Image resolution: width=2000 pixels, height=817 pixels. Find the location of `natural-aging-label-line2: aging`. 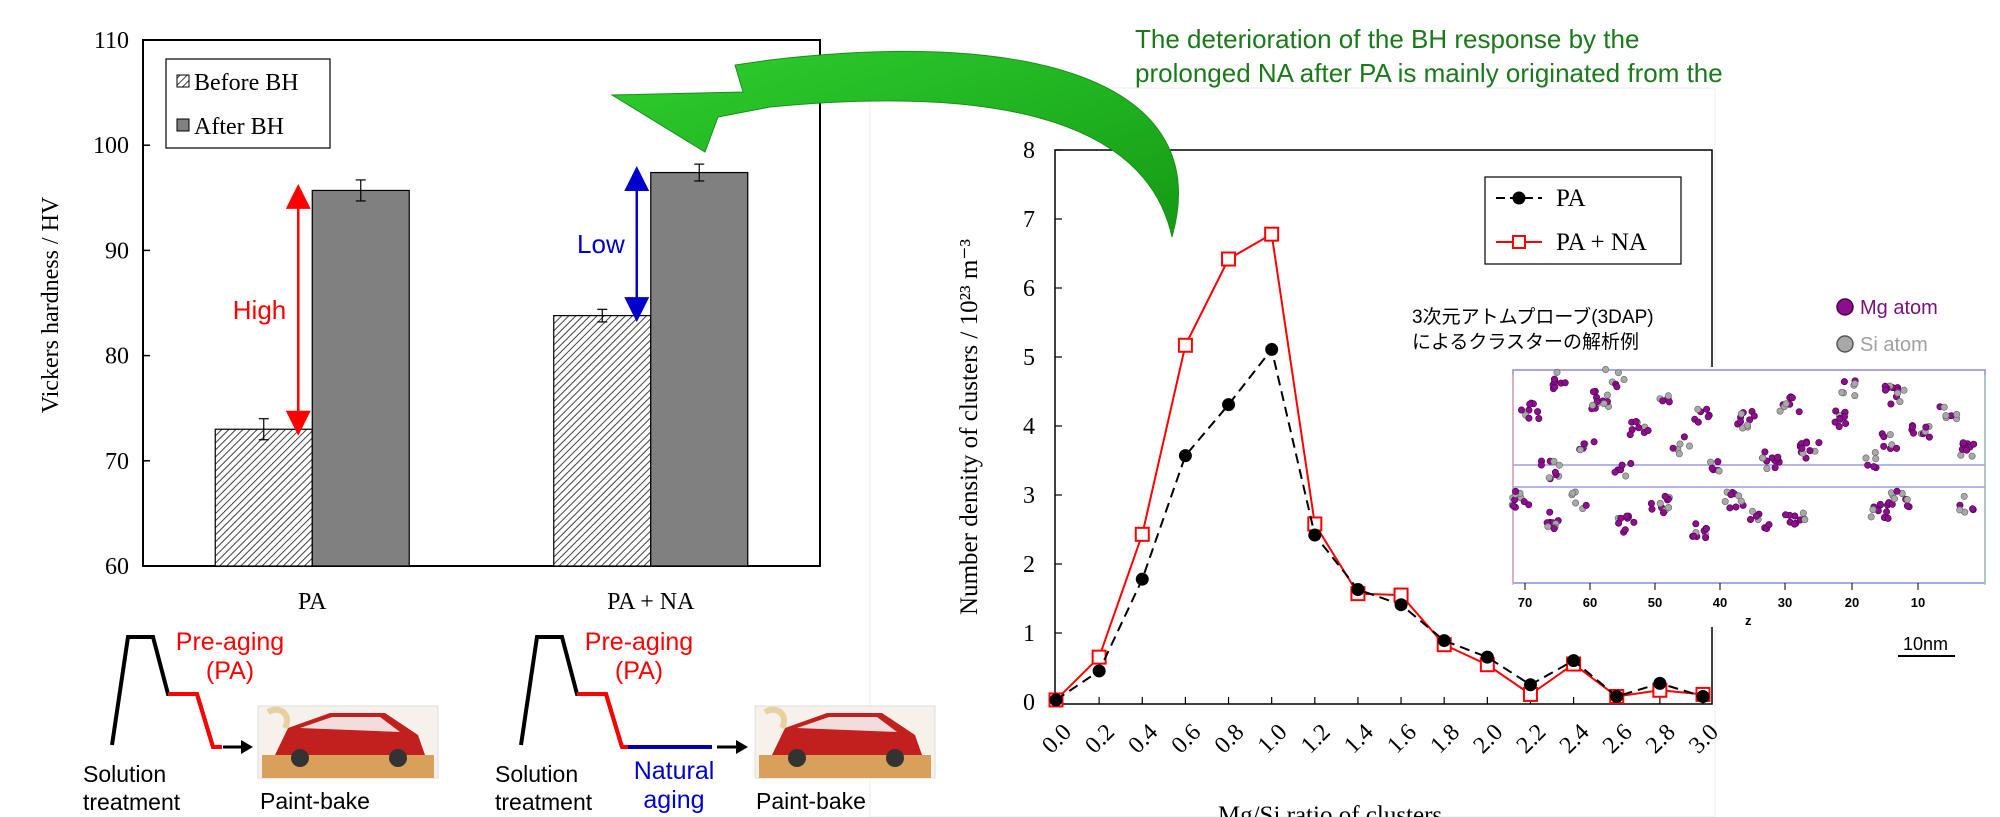

natural-aging-label-line2: aging is located at coordinates (674, 800).